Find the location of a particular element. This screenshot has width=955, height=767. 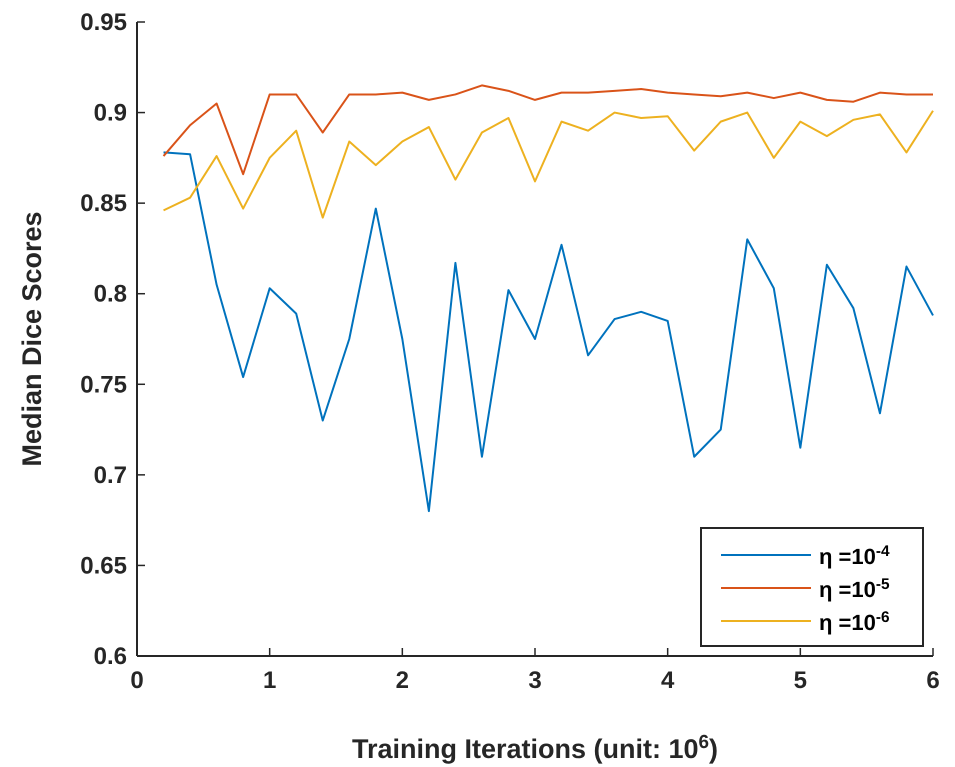

y-tick-label: 0.95 is located at coordinates (103, 22).